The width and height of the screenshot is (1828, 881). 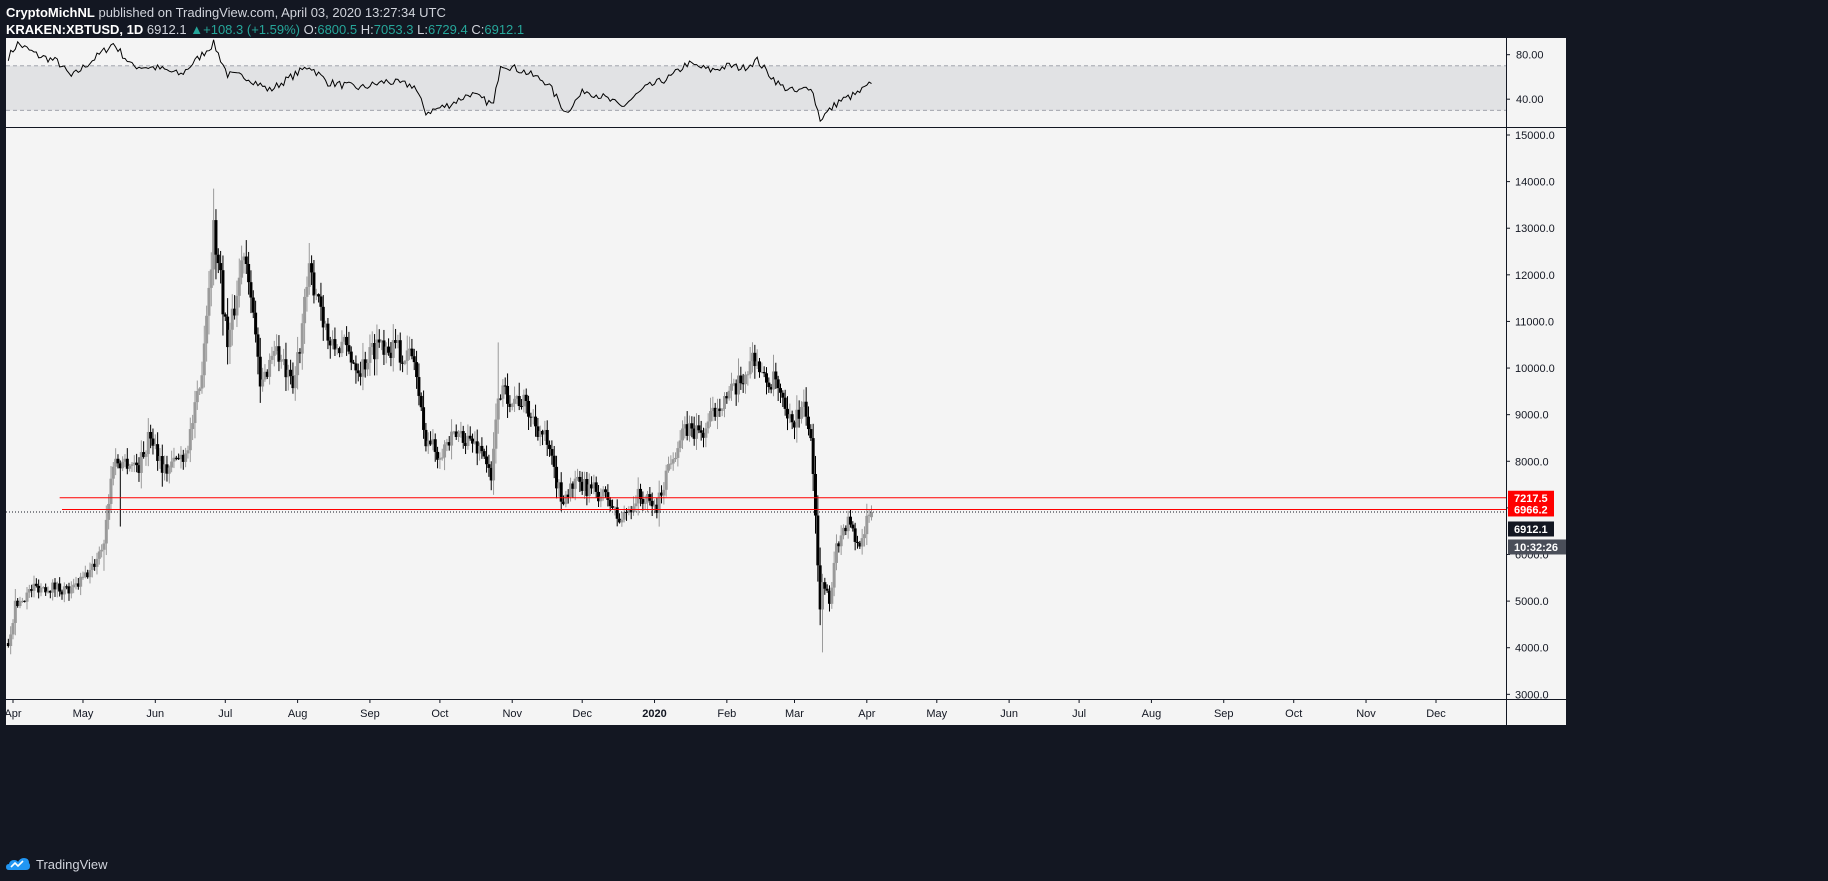 I want to click on last-price: 6912.1, so click(x=166, y=29).